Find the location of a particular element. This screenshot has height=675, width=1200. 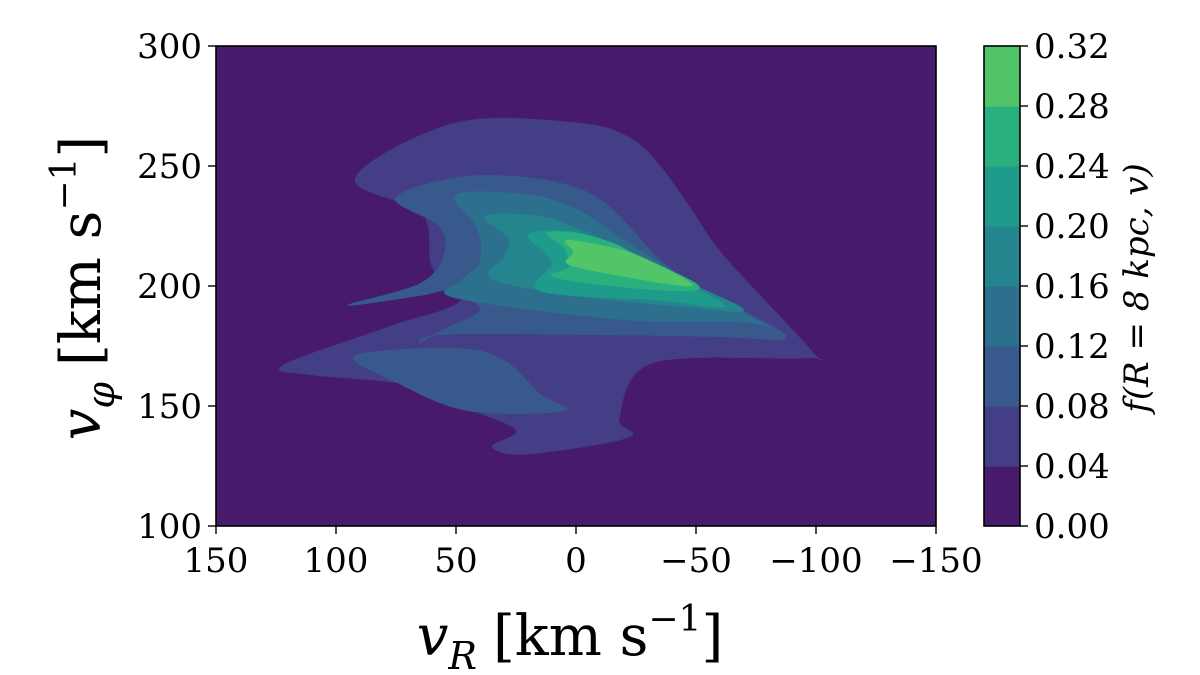

x-axis-label: vR [km s−1] is located at coordinates (570, 637).